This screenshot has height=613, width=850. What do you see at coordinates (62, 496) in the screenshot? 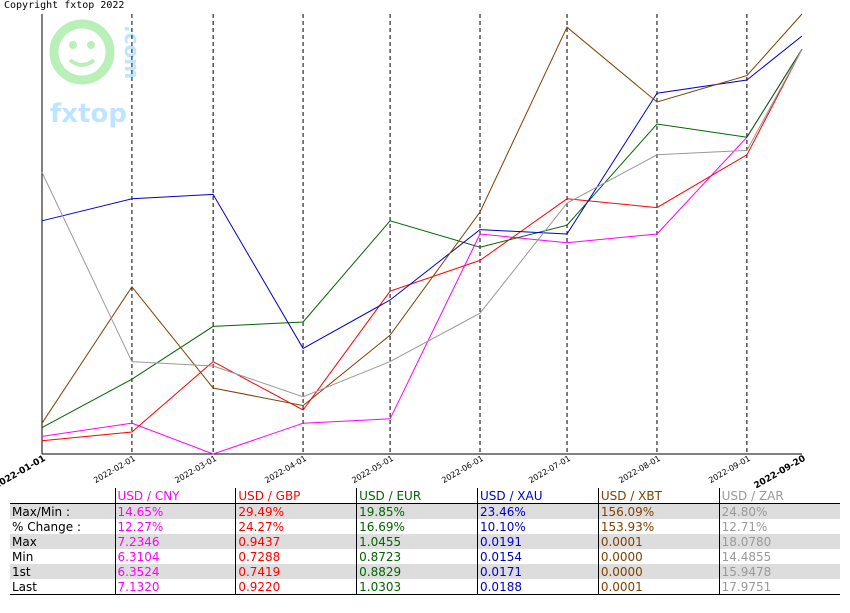
I see `table-corner` at bounding box center [62, 496].